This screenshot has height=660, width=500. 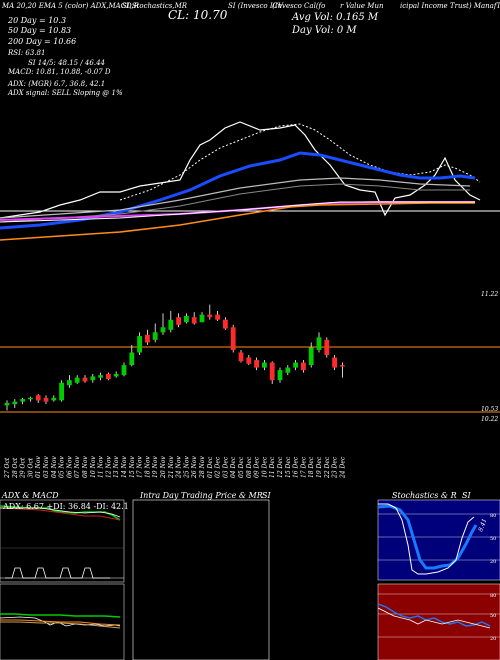 I want to click on date-label: 13 Nov, so click(x=116, y=467).